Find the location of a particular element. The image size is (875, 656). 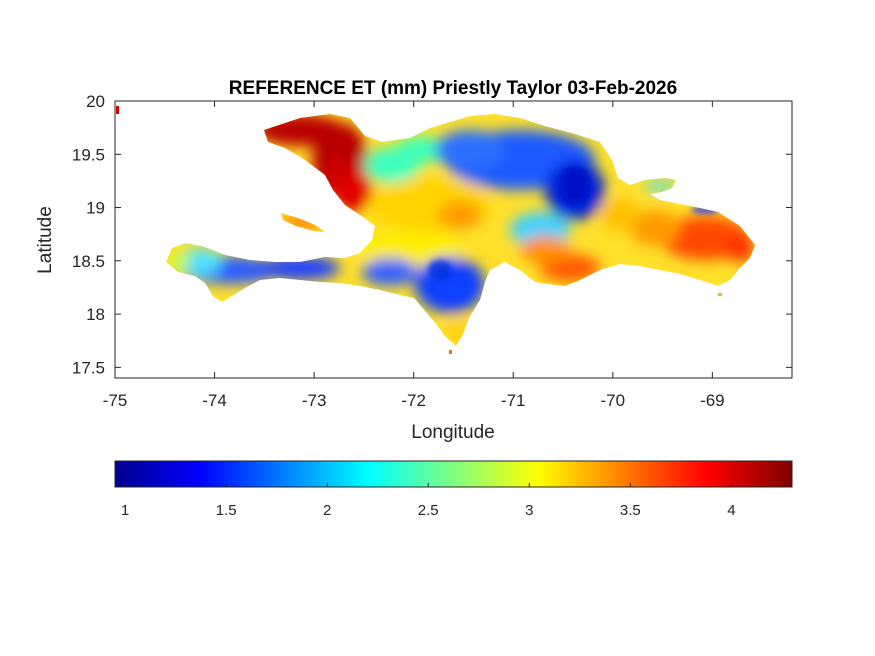

y-tick-label: 19 is located at coordinates (95, 208).